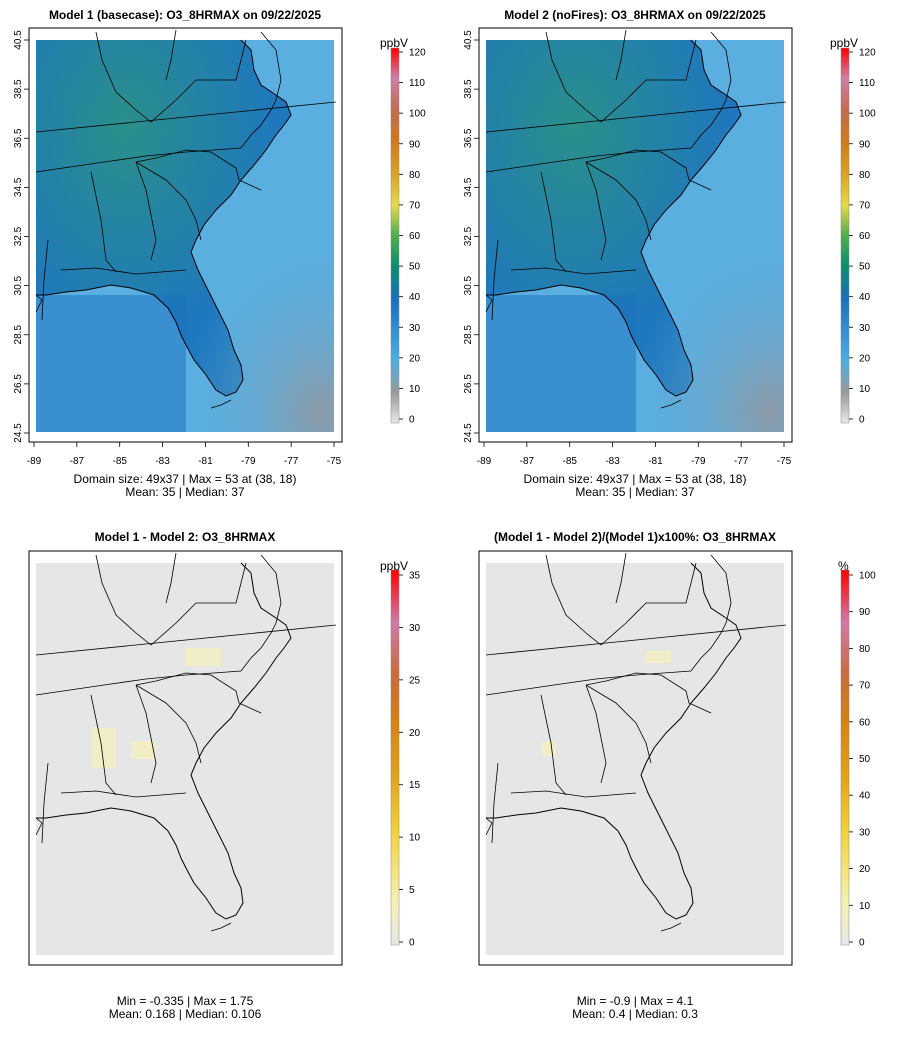  I want to click on colorbar-model2-tick-label-2: 20, so click(865, 358).